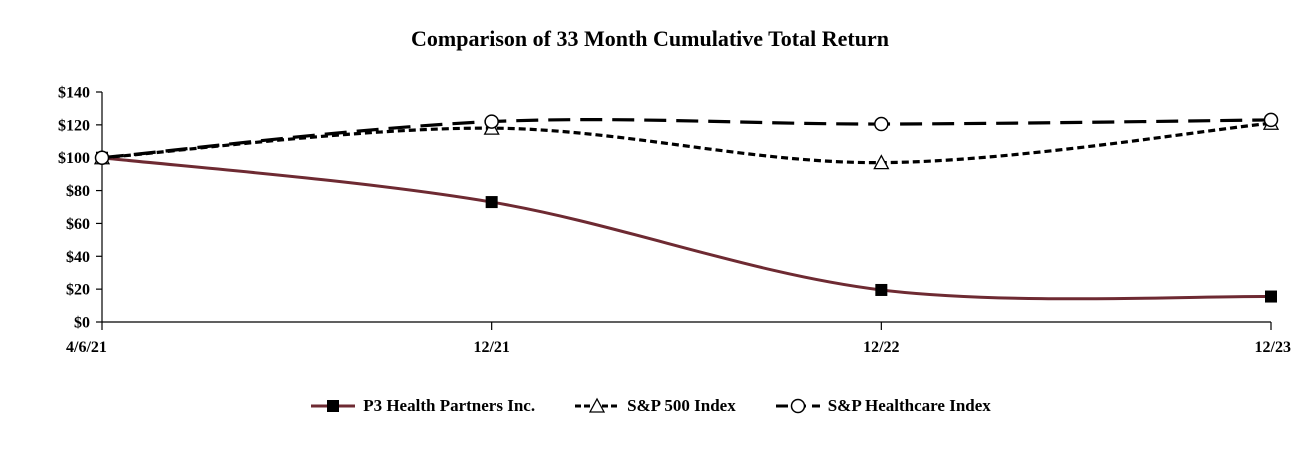  I want to click on legend-item: S&P Healthcare Index, so click(882, 406).